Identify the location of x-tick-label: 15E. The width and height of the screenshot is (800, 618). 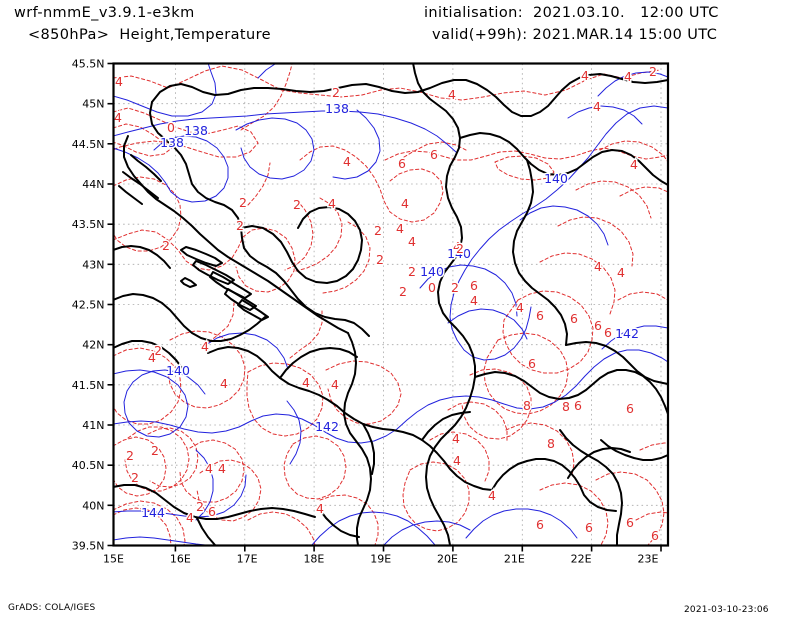
(113, 559).